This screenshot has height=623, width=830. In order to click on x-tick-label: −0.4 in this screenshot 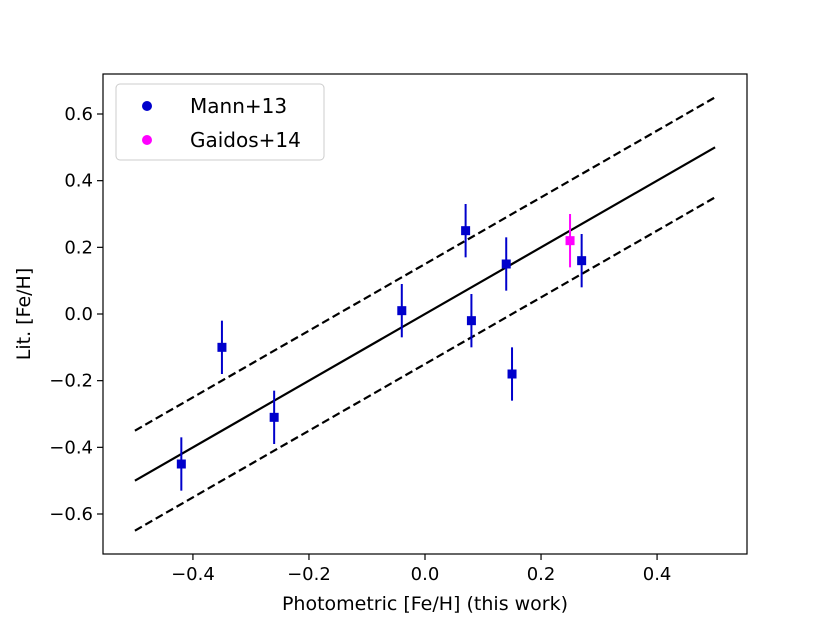, I will do `click(193, 574)`.